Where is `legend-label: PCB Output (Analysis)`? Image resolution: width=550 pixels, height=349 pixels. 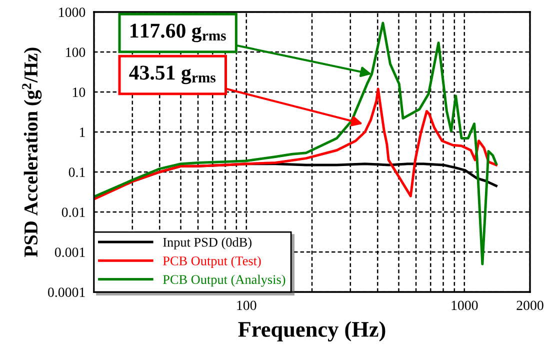 legend-label: PCB Output (Analysis) is located at coordinates (224, 280).